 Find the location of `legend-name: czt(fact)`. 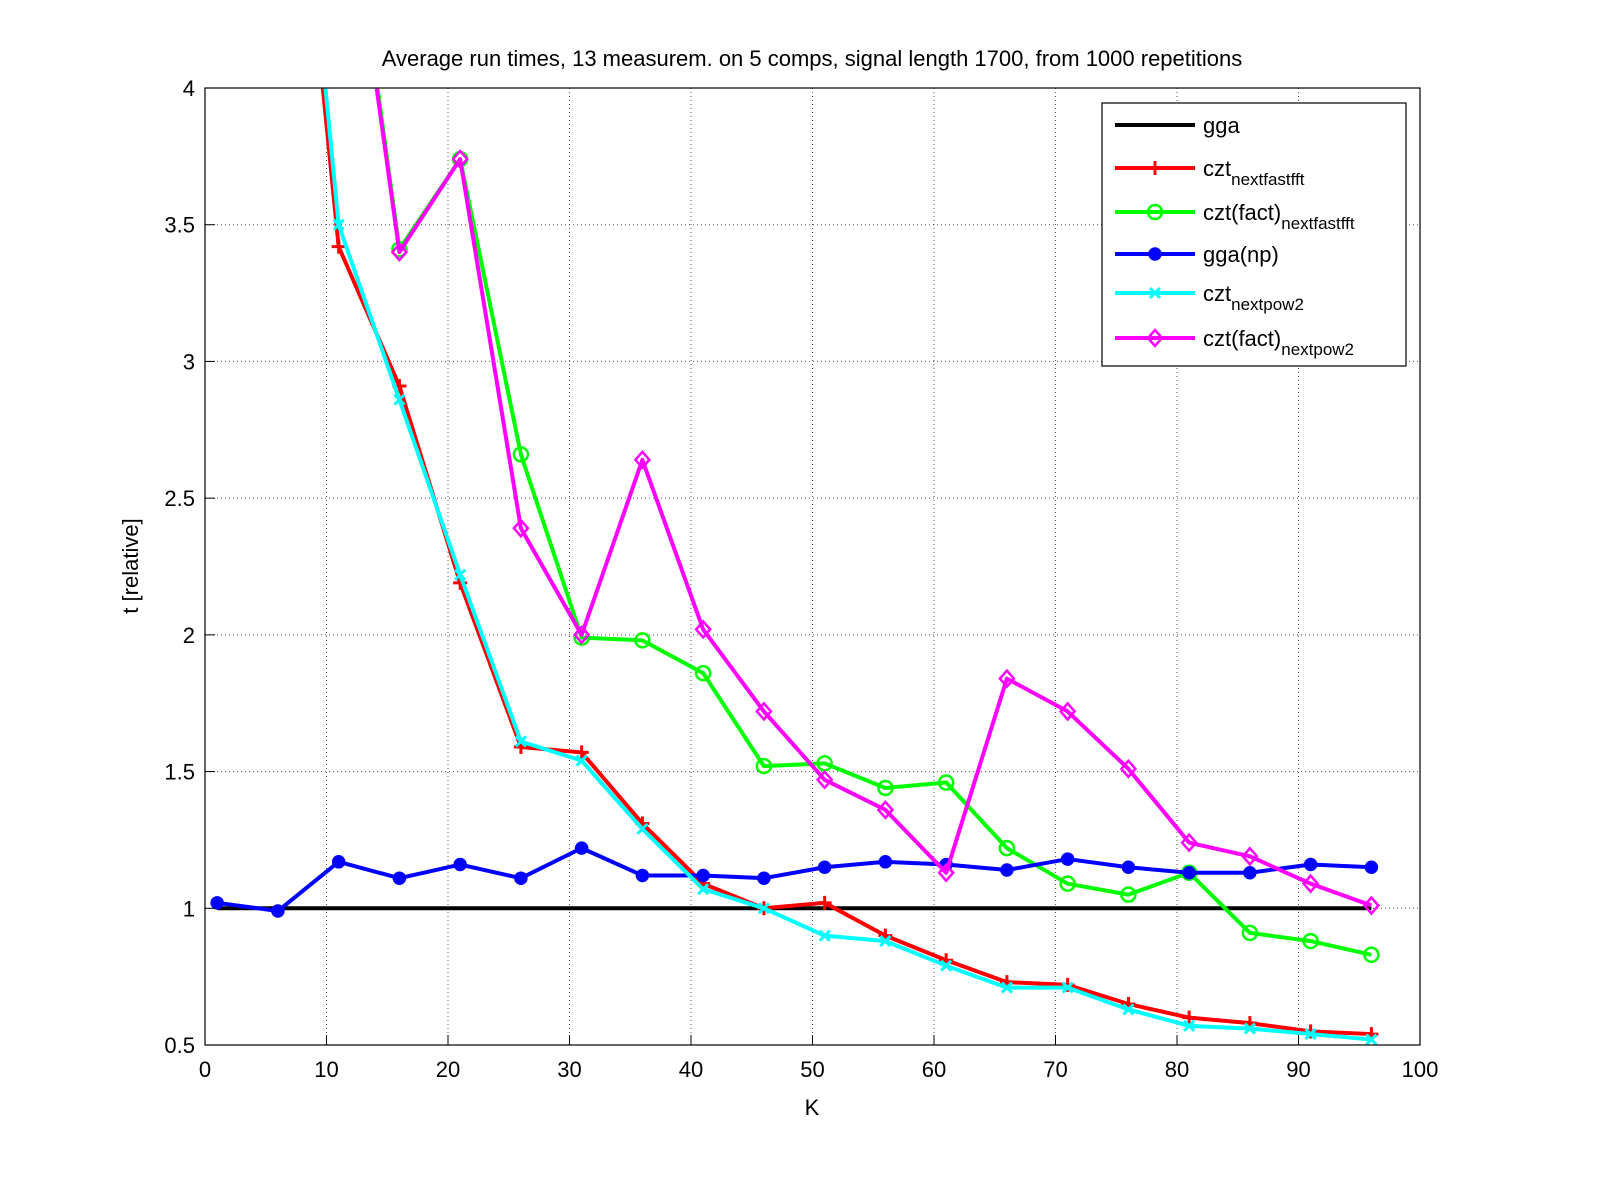

legend-name: czt(fact) is located at coordinates (1242, 212).